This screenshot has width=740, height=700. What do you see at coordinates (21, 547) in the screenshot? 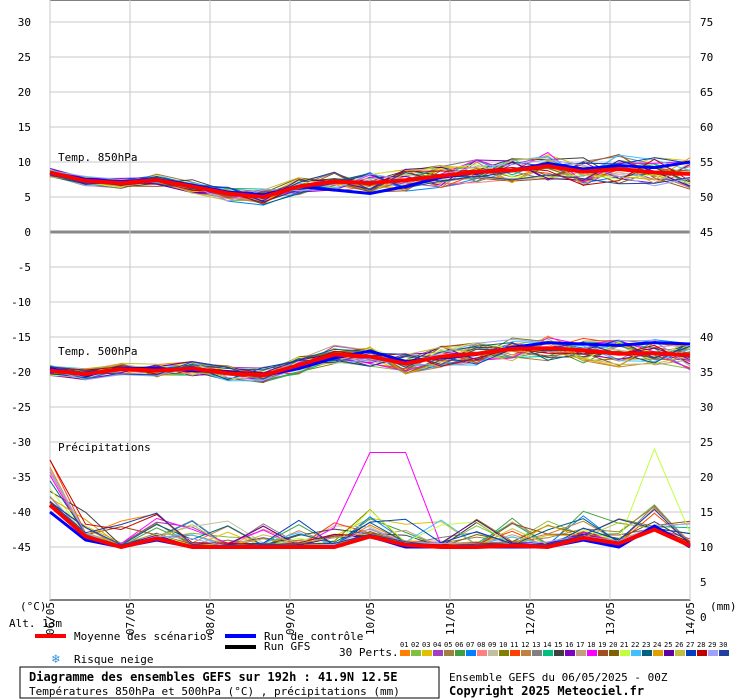
I see `left-tick-label: -45` at bounding box center [21, 547].